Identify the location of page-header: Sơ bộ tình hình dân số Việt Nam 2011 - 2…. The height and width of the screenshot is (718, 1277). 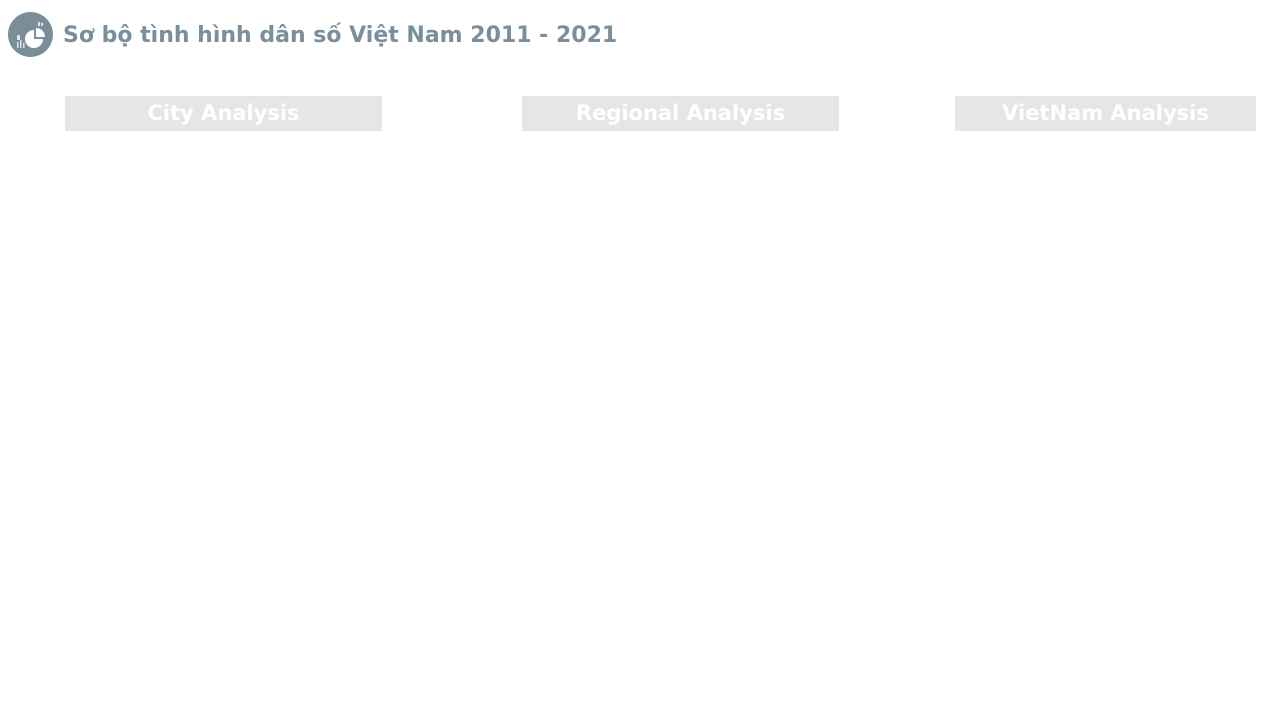
(312, 34).